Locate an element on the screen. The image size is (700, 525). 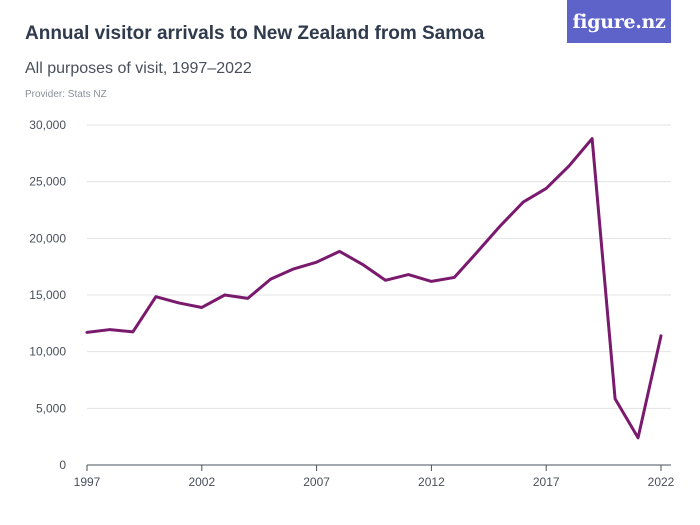
y-tick-label: 10,000 is located at coordinates (47, 352).